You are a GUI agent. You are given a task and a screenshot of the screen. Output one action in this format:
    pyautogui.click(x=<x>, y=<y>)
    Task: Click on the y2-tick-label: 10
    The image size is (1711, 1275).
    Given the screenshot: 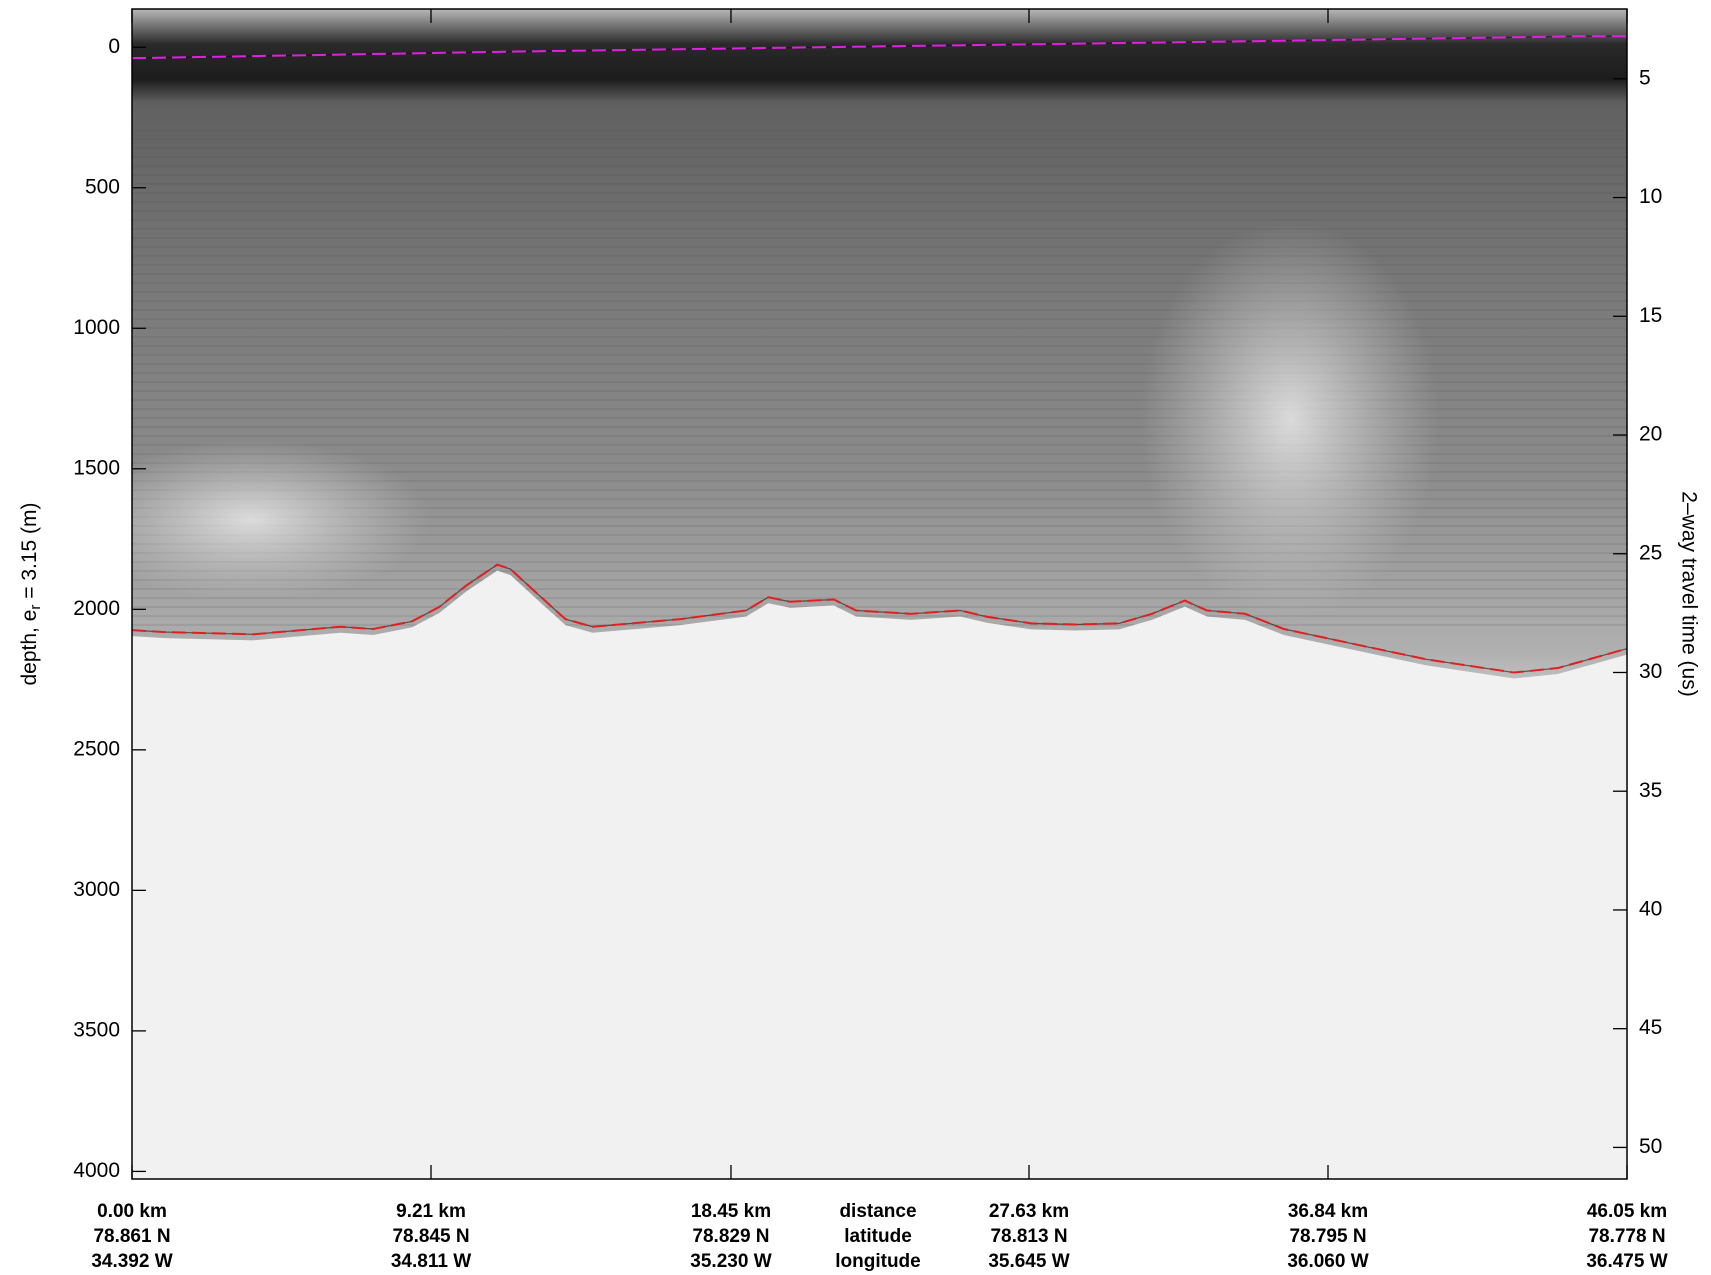 What is the action you would take?
    pyautogui.click(x=1650, y=196)
    